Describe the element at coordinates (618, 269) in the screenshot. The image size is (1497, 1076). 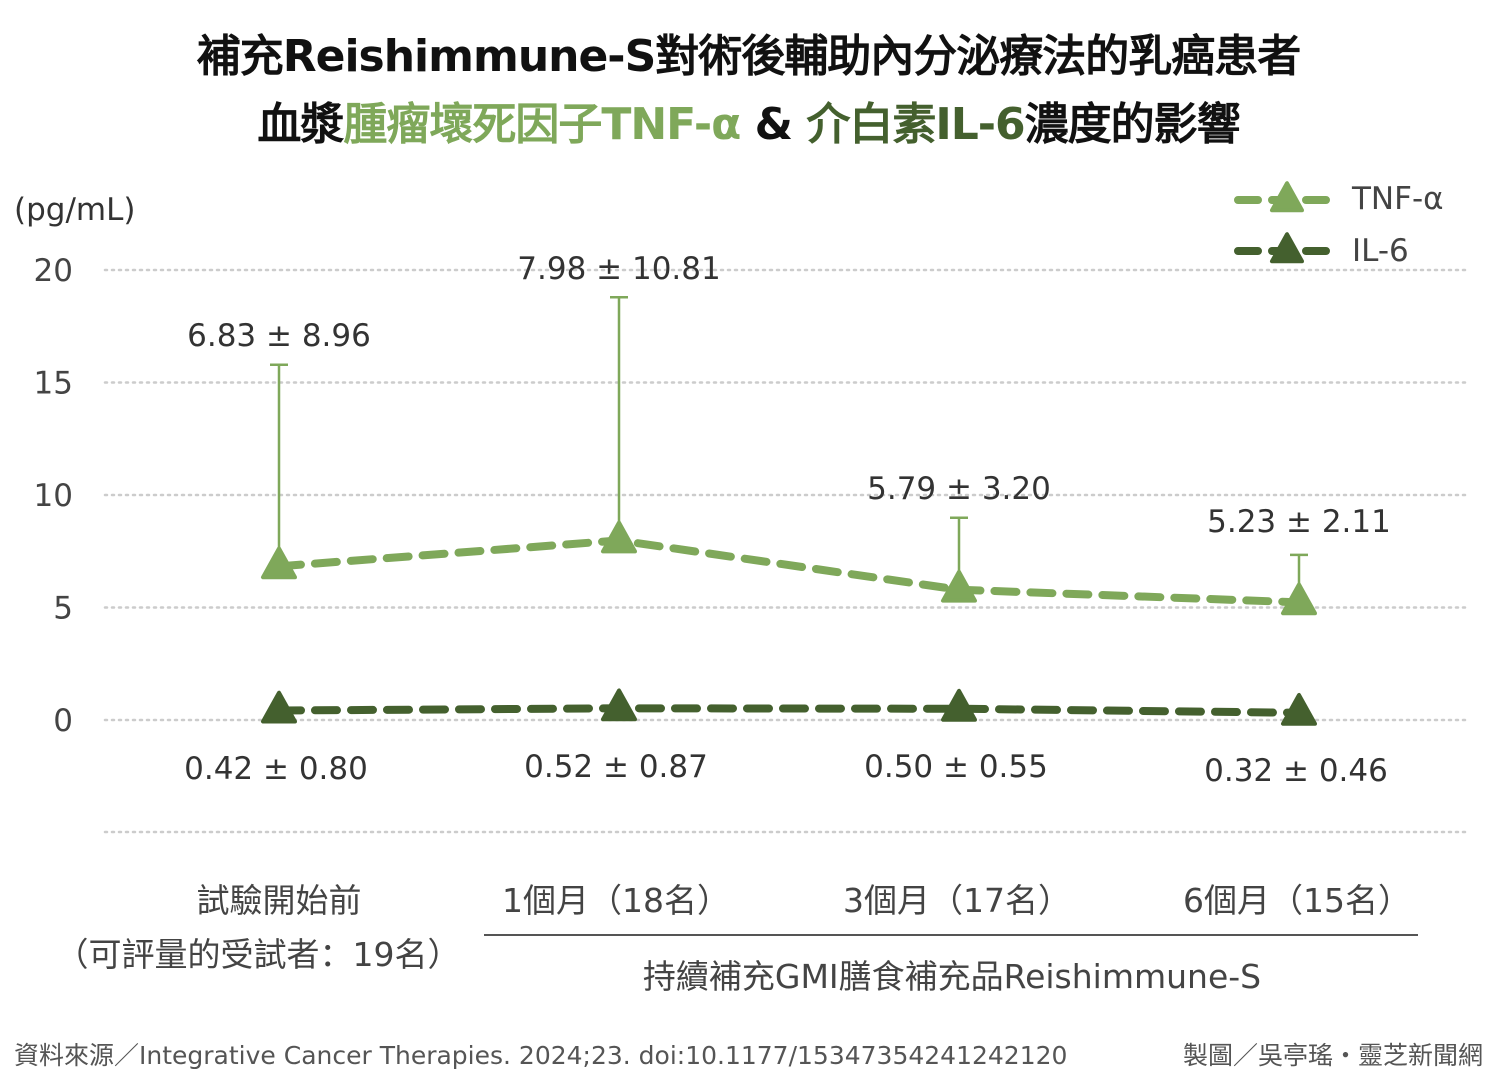
I see `tnf-data-label: 7.98 ± 10.81` at that location.